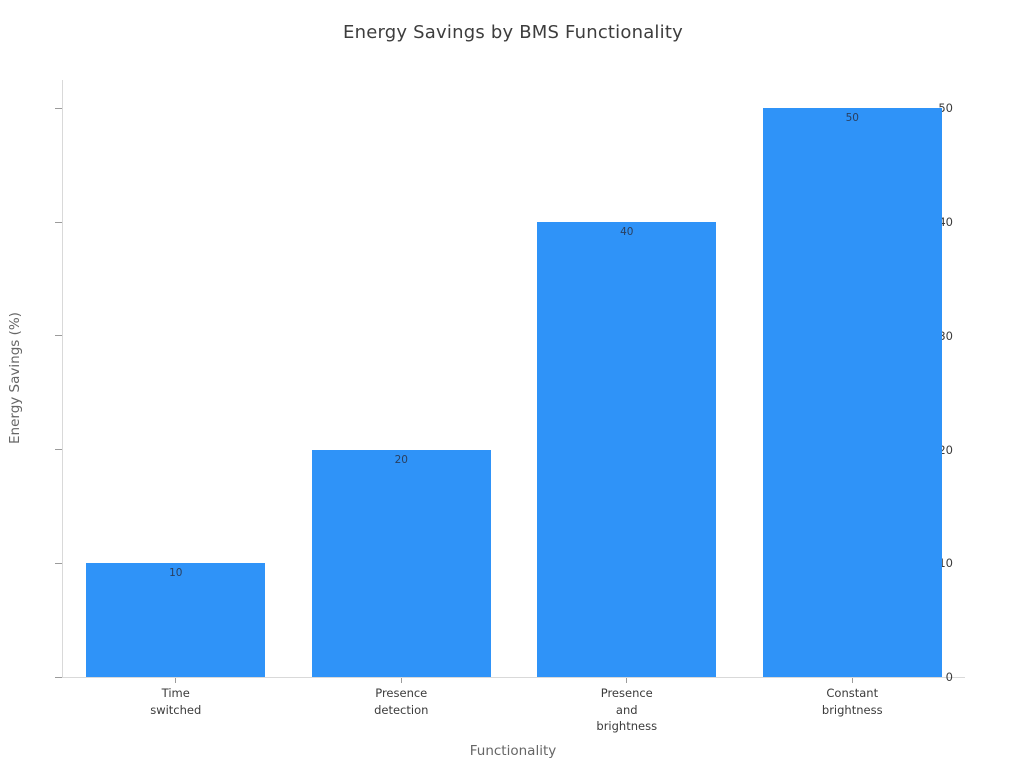  Describe the element at coordinates (945, 563) in the screenshot. I see `y-tick-label: 10` at that location.